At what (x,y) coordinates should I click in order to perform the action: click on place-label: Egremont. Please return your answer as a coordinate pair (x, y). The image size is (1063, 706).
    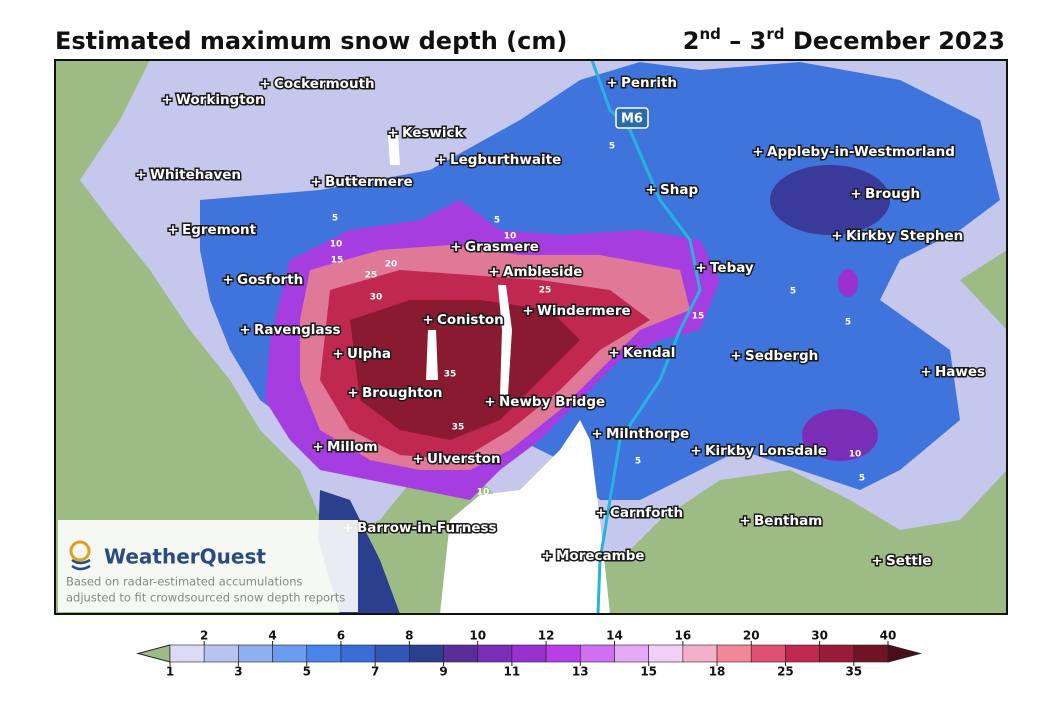
    Looking at the image, I should click on (219, 230).